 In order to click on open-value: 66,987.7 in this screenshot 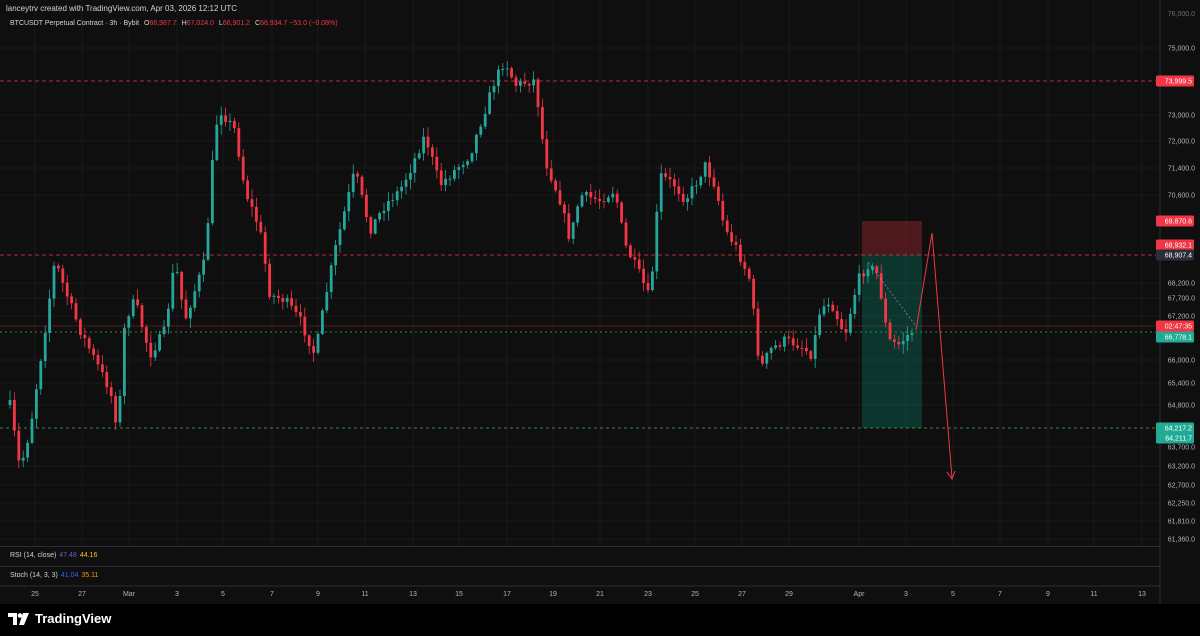, I will do `click(163, 23)`.